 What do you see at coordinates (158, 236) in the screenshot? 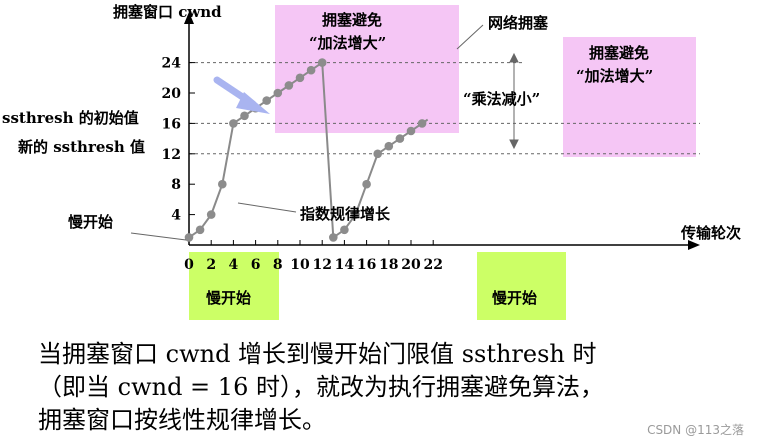
I see `slow-start-pointer` at bounding box center [158, 236].